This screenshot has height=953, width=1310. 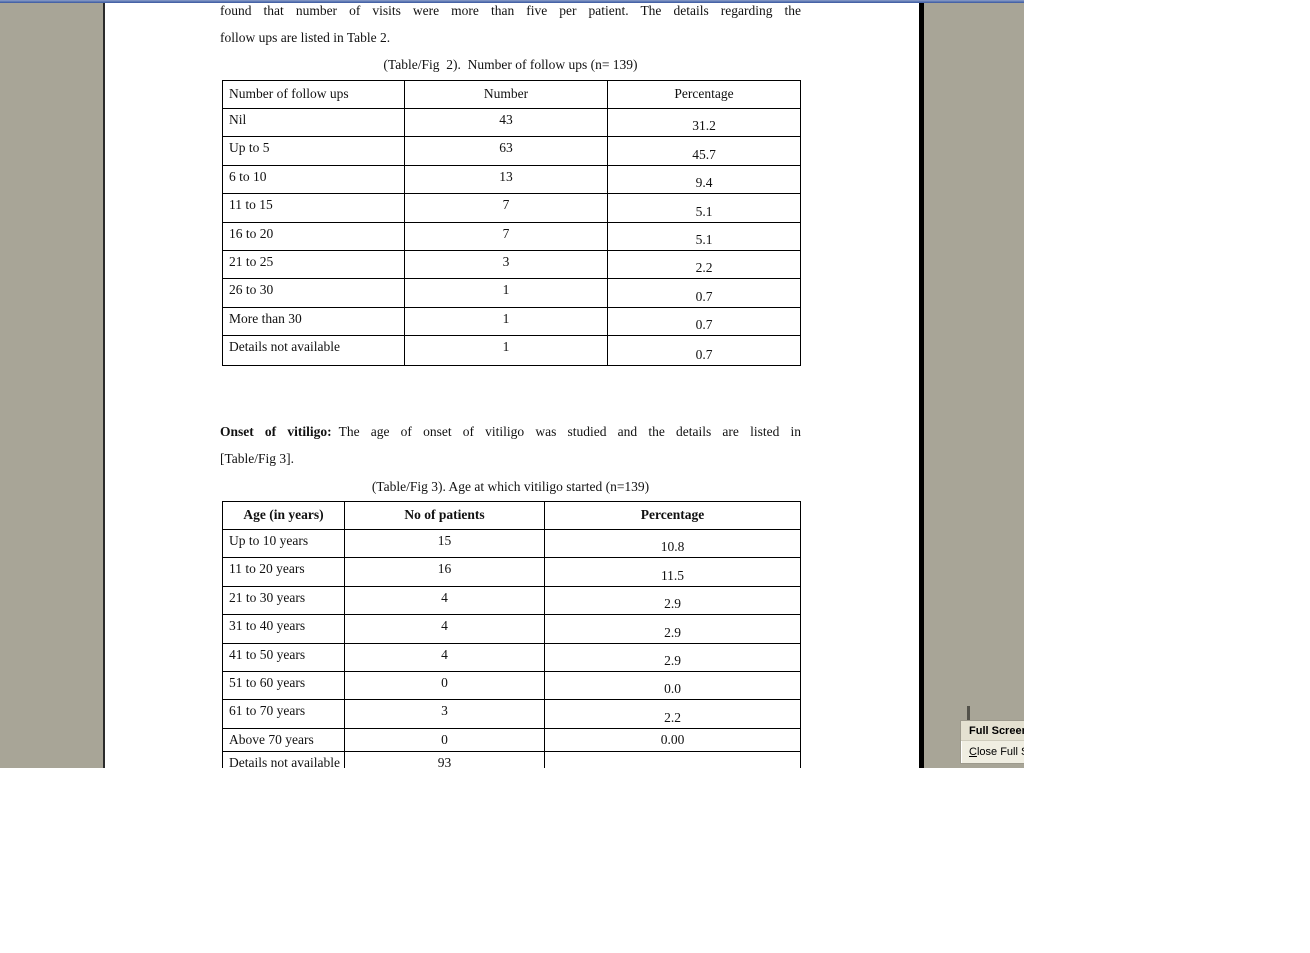 What do you see at coordinates (992, 731) in the screenshot?
I see `fullscreen-toolbar-titlebar: Full Screen` at bounding box center [992, 731].